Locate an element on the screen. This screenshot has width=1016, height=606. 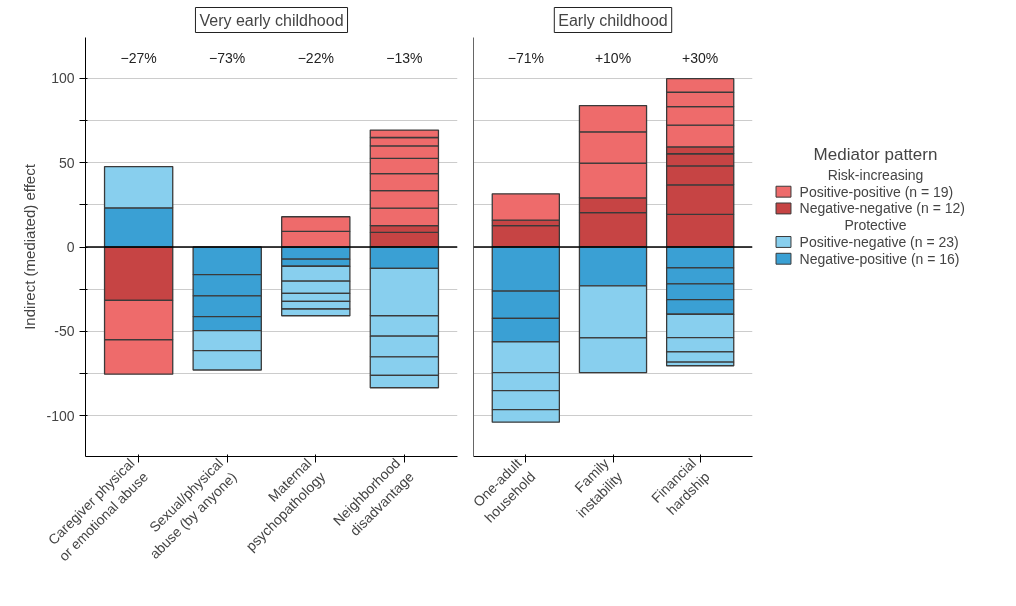
annotation: −71% is located at coordinates (525, 57).